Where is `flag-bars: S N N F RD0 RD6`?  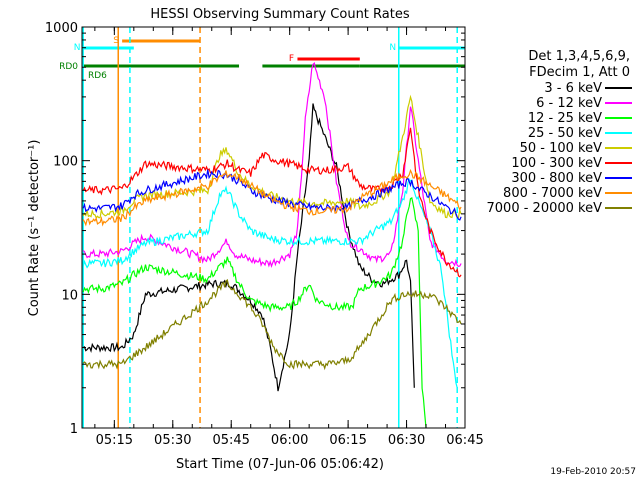 flag-bars: S N N F RD0 RD6 is located at coordinates (262, 58).